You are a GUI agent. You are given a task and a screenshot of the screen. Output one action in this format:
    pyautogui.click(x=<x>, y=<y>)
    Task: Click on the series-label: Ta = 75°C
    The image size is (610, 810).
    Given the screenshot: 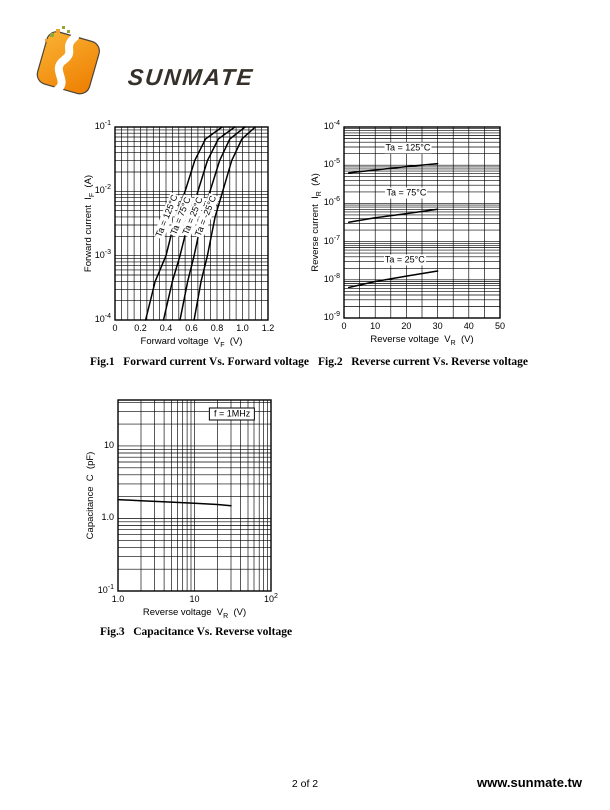 What is the action you would take?
    pyautogui.click(x=406, y=193)
    